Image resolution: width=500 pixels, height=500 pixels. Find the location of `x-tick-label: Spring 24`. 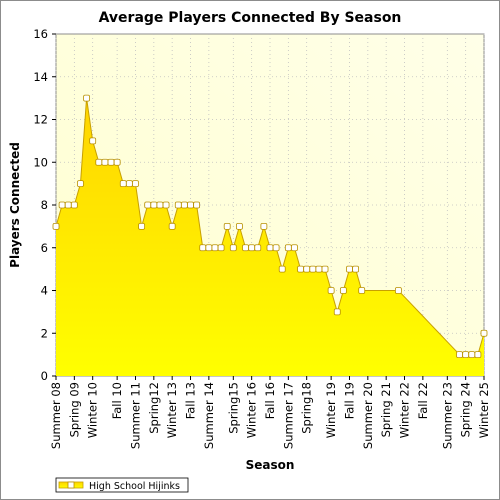

x-tick-label: Spring 24 is located at coordinates (466, 409).